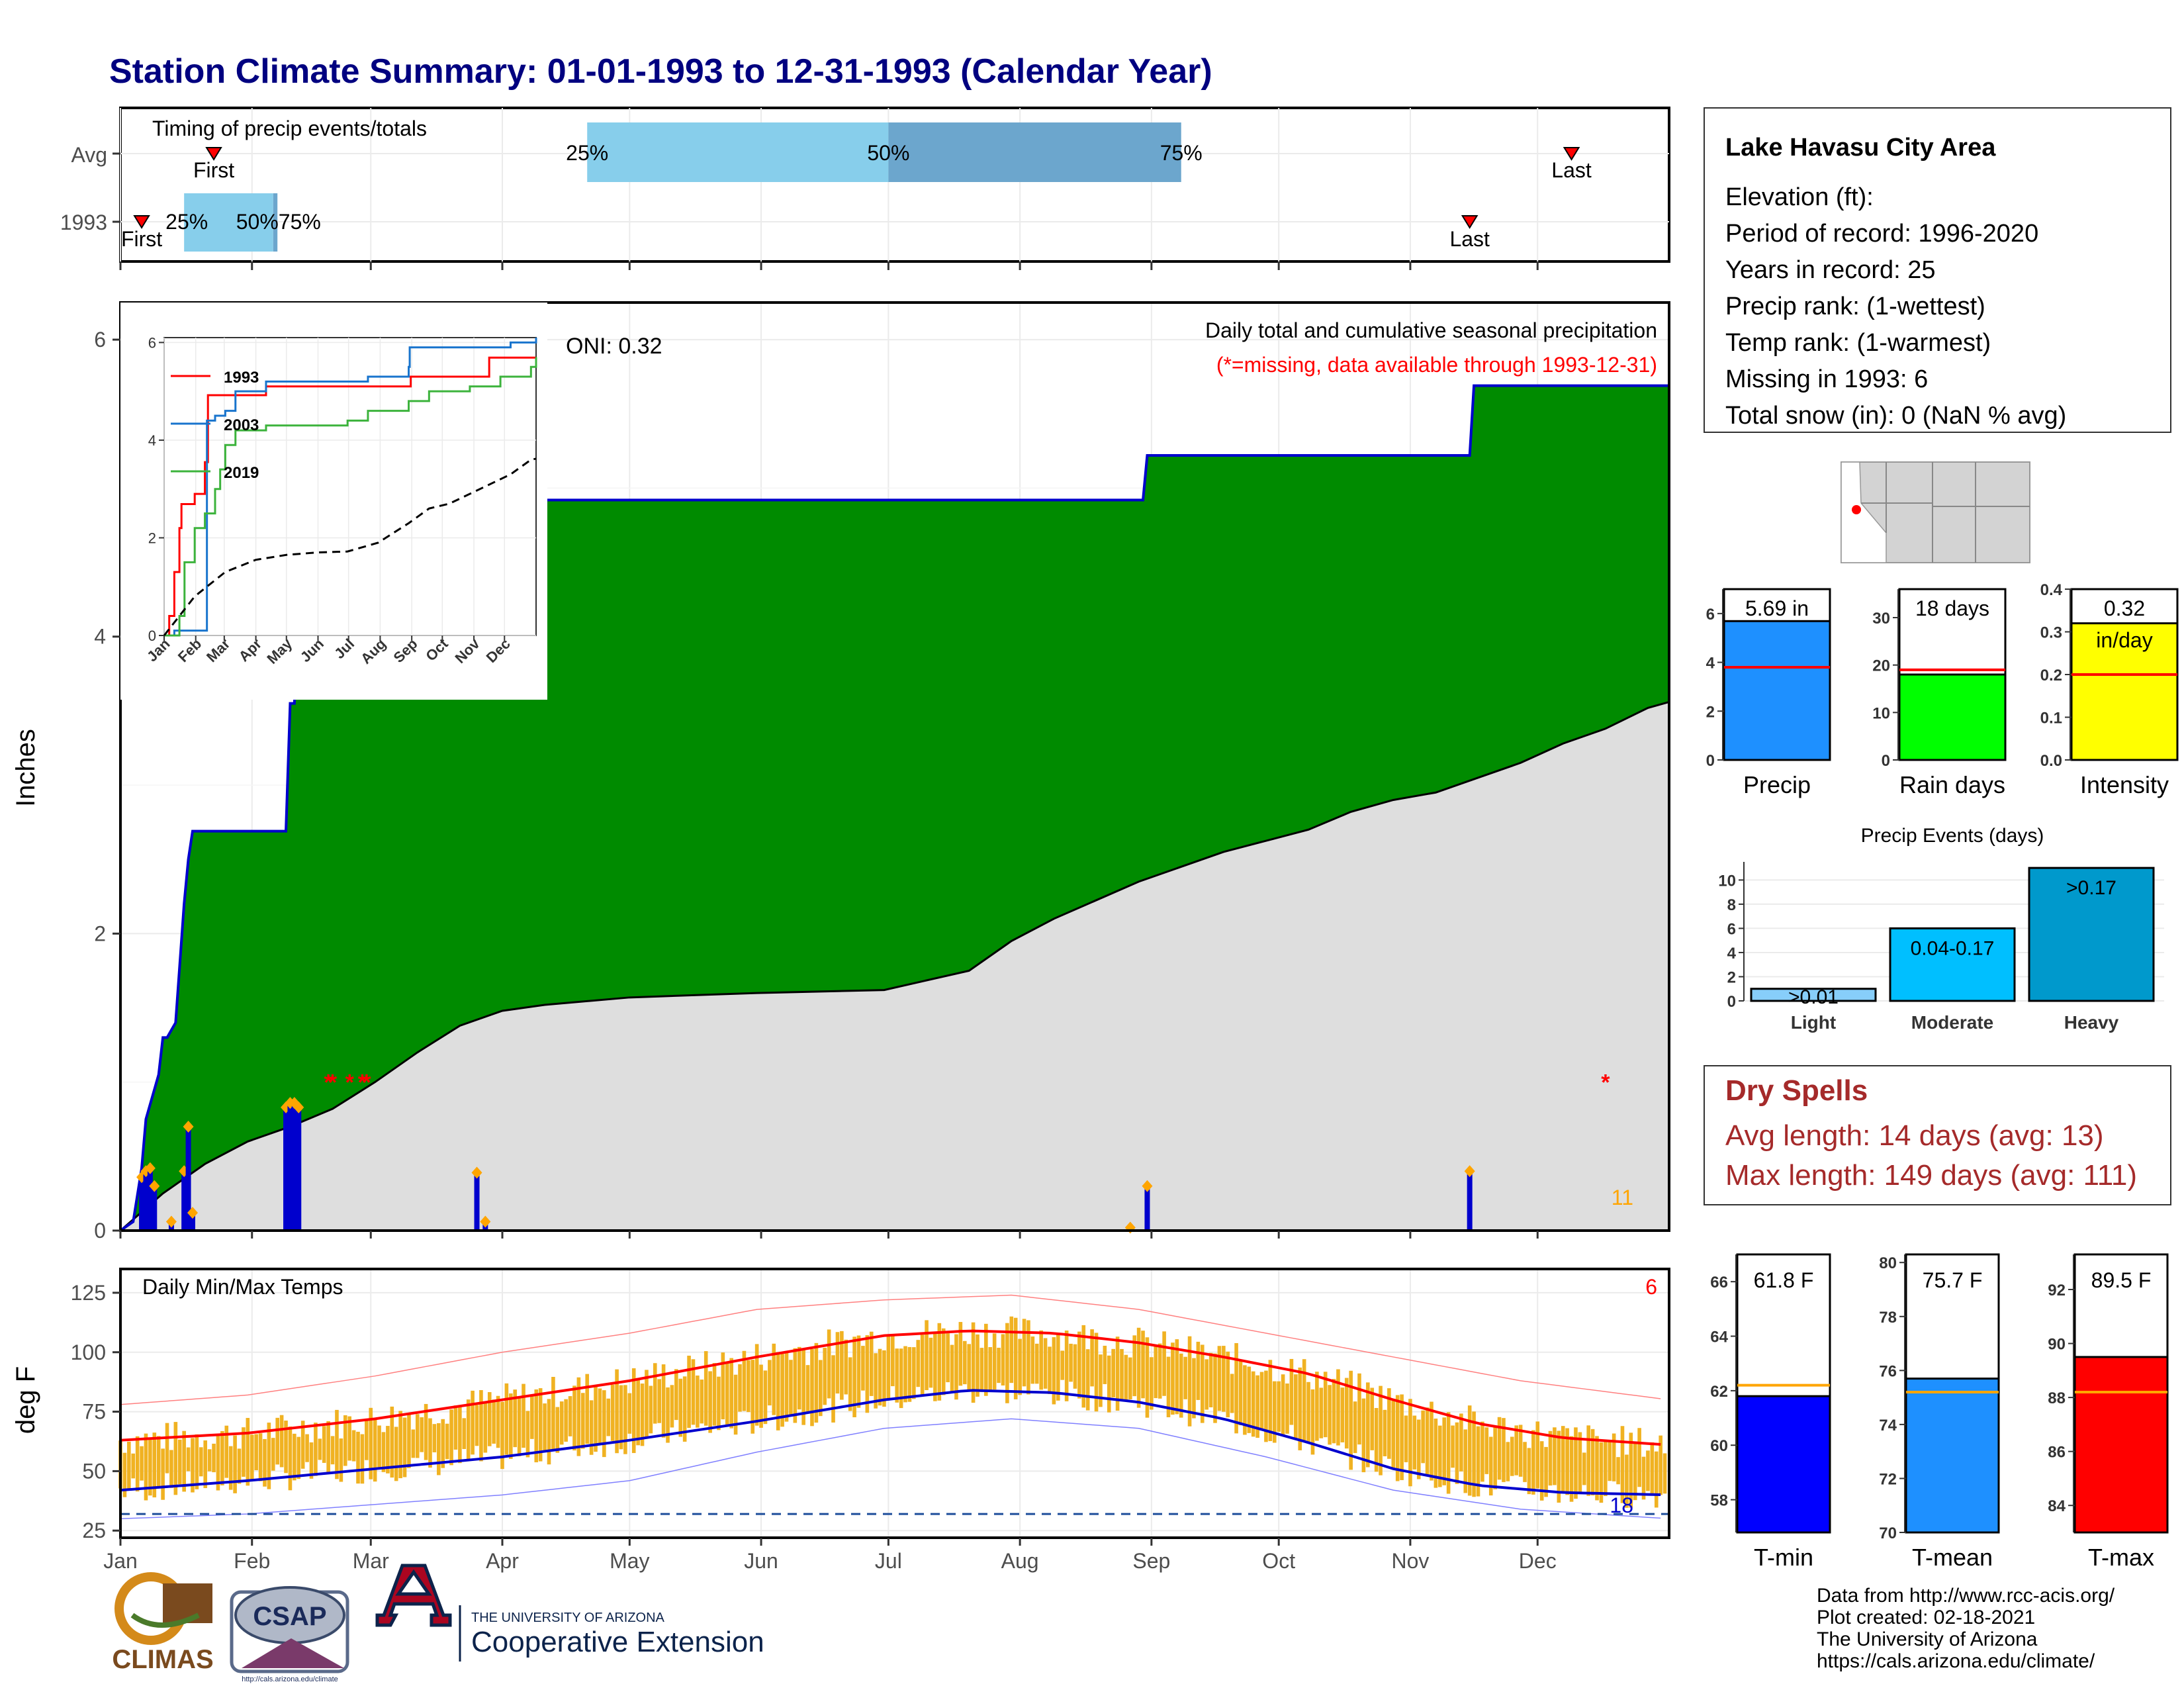  I want to click on timing-row-avg-label: Avg, so click(89, 155).